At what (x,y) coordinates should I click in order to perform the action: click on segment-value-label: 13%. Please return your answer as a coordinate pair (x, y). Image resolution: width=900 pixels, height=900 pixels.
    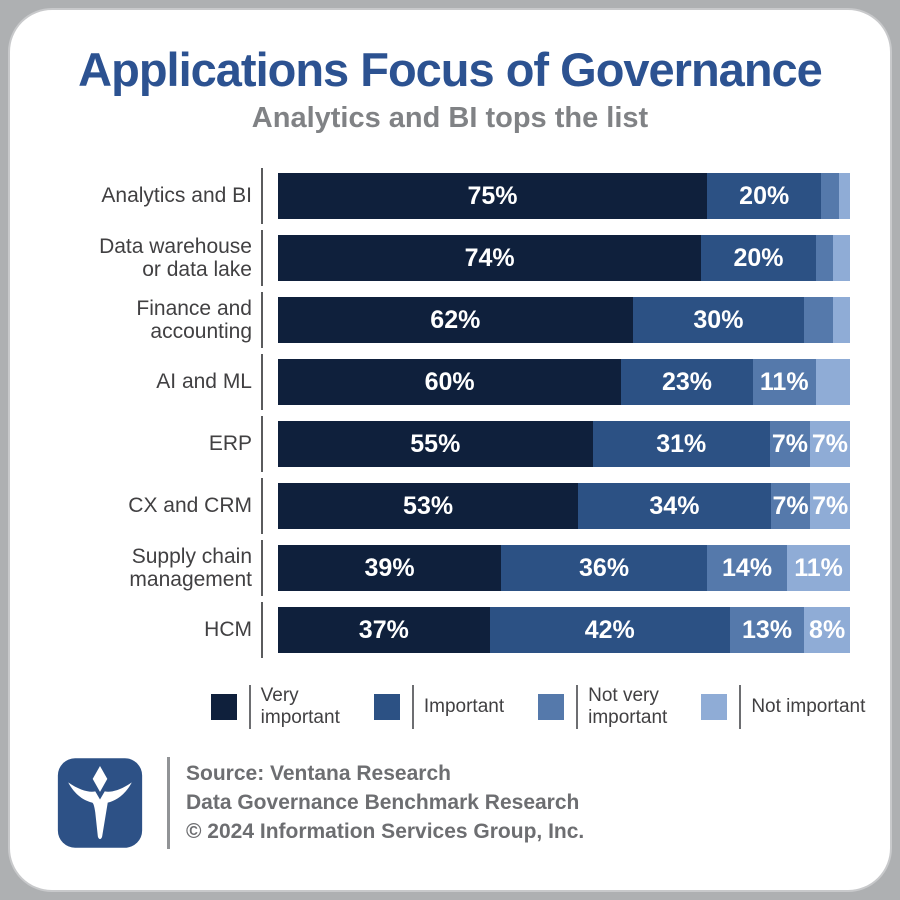
    Looking at the image, I should click on (767, 629).